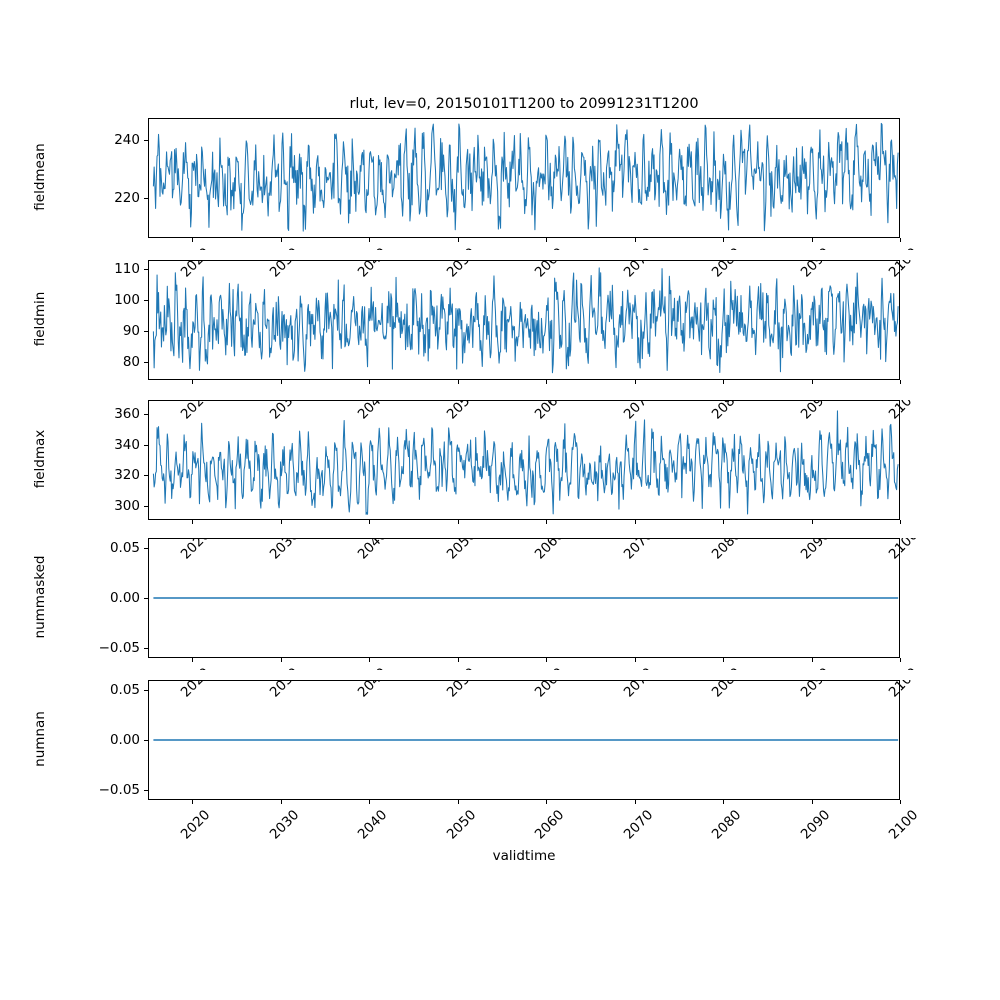  I want to click on y-ticklabel-nummasked-0: −0.05, so click(119, 648).